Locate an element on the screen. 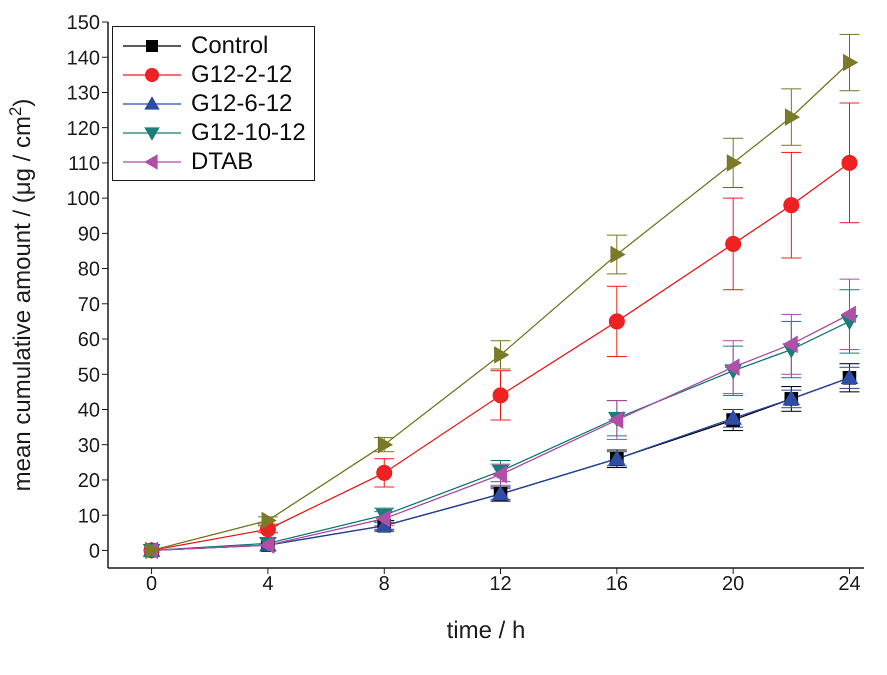 This screenshot has height=675, width=887. y-tick-label: 20 is located at coordinates (89, 481).